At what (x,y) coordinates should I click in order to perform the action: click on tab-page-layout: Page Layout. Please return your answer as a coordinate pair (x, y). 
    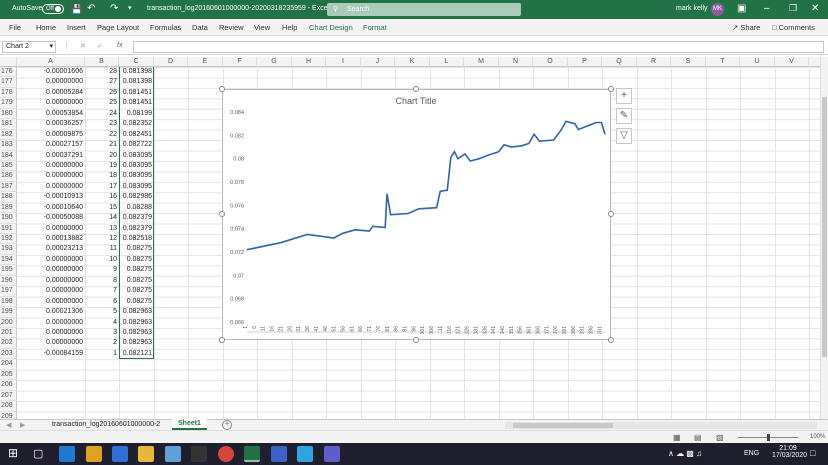
    Looking at the image, I should click on (118, 27).